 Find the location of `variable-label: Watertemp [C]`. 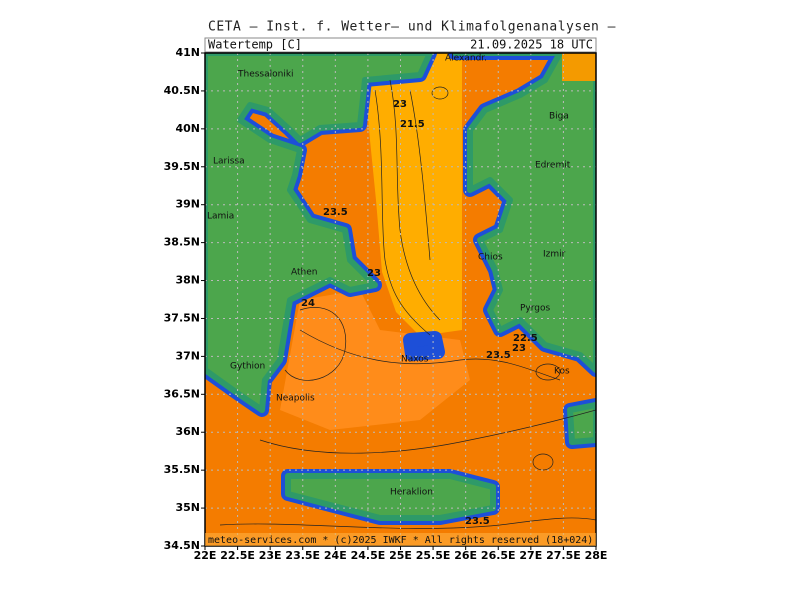

variable-label: Watertemp [C] is located at coordinates (255, 45).